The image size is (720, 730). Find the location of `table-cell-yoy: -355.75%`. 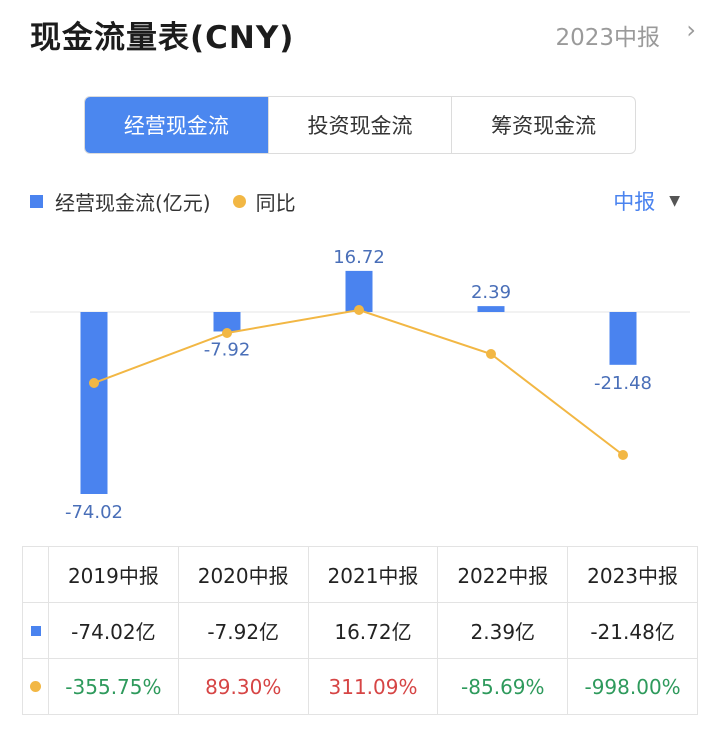

table-cell-yoy: -355.75% is located at coordinates (114, 687).